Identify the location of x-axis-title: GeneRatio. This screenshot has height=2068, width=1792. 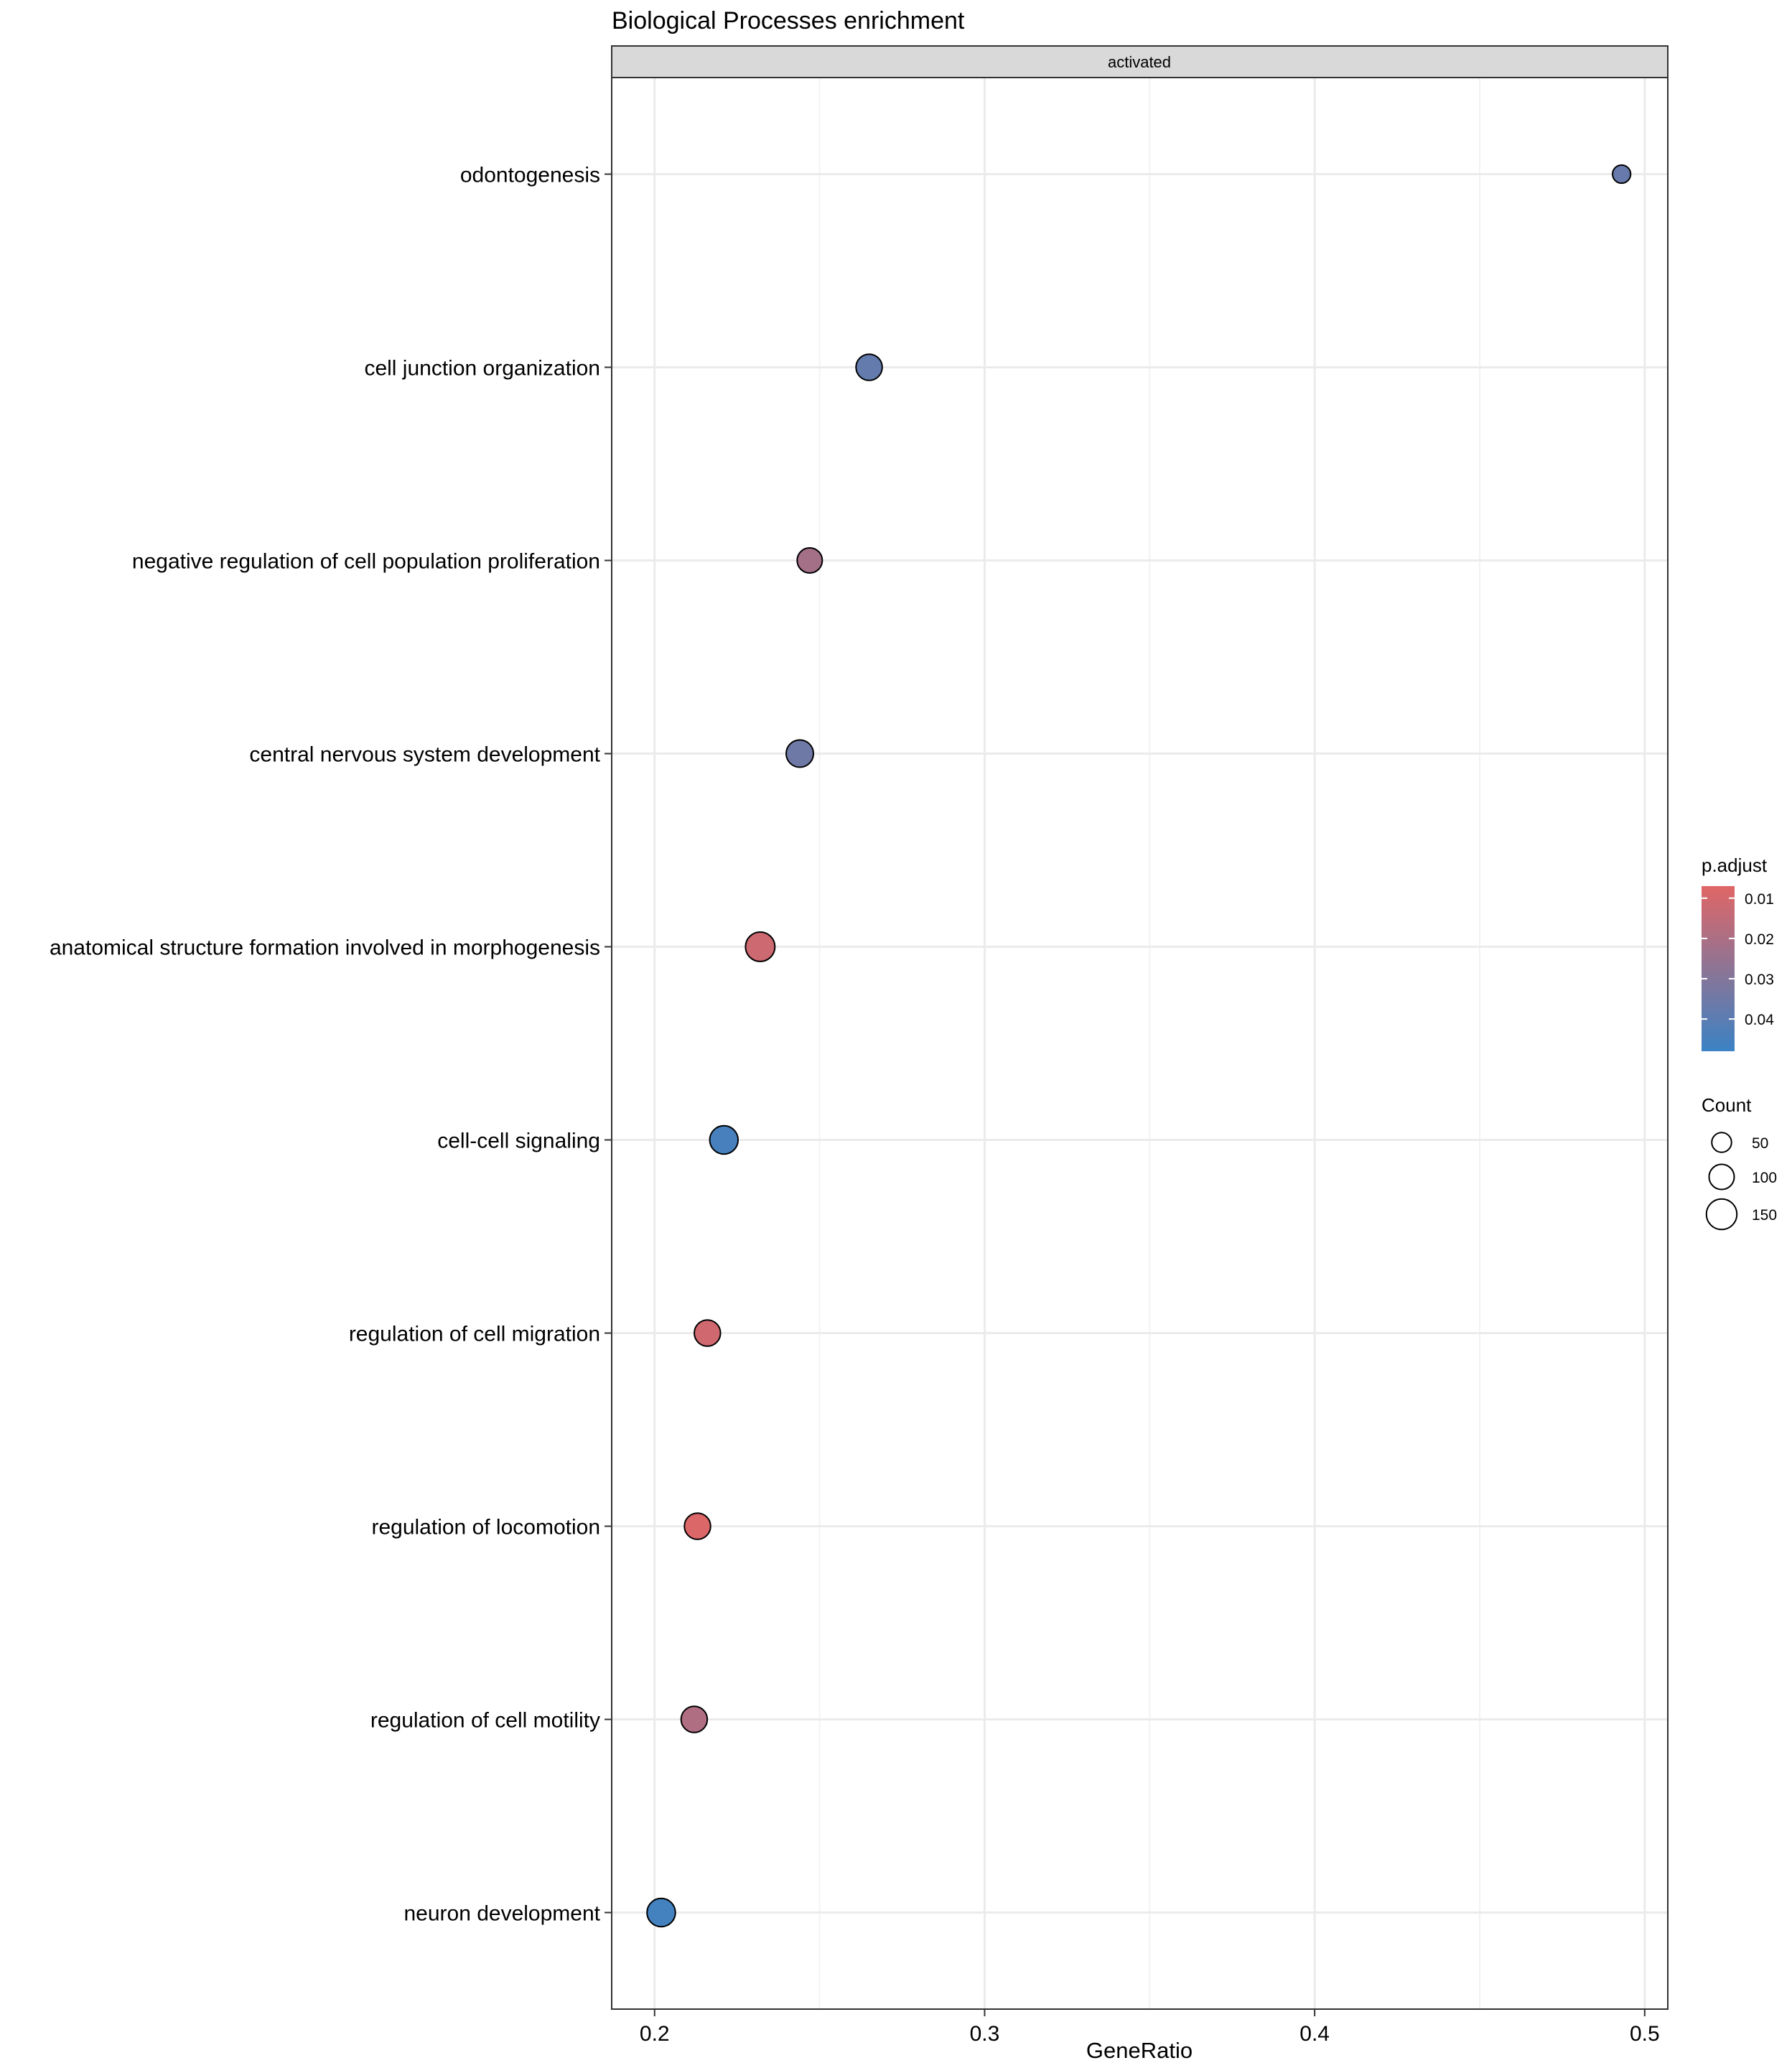
(1139, 2050).